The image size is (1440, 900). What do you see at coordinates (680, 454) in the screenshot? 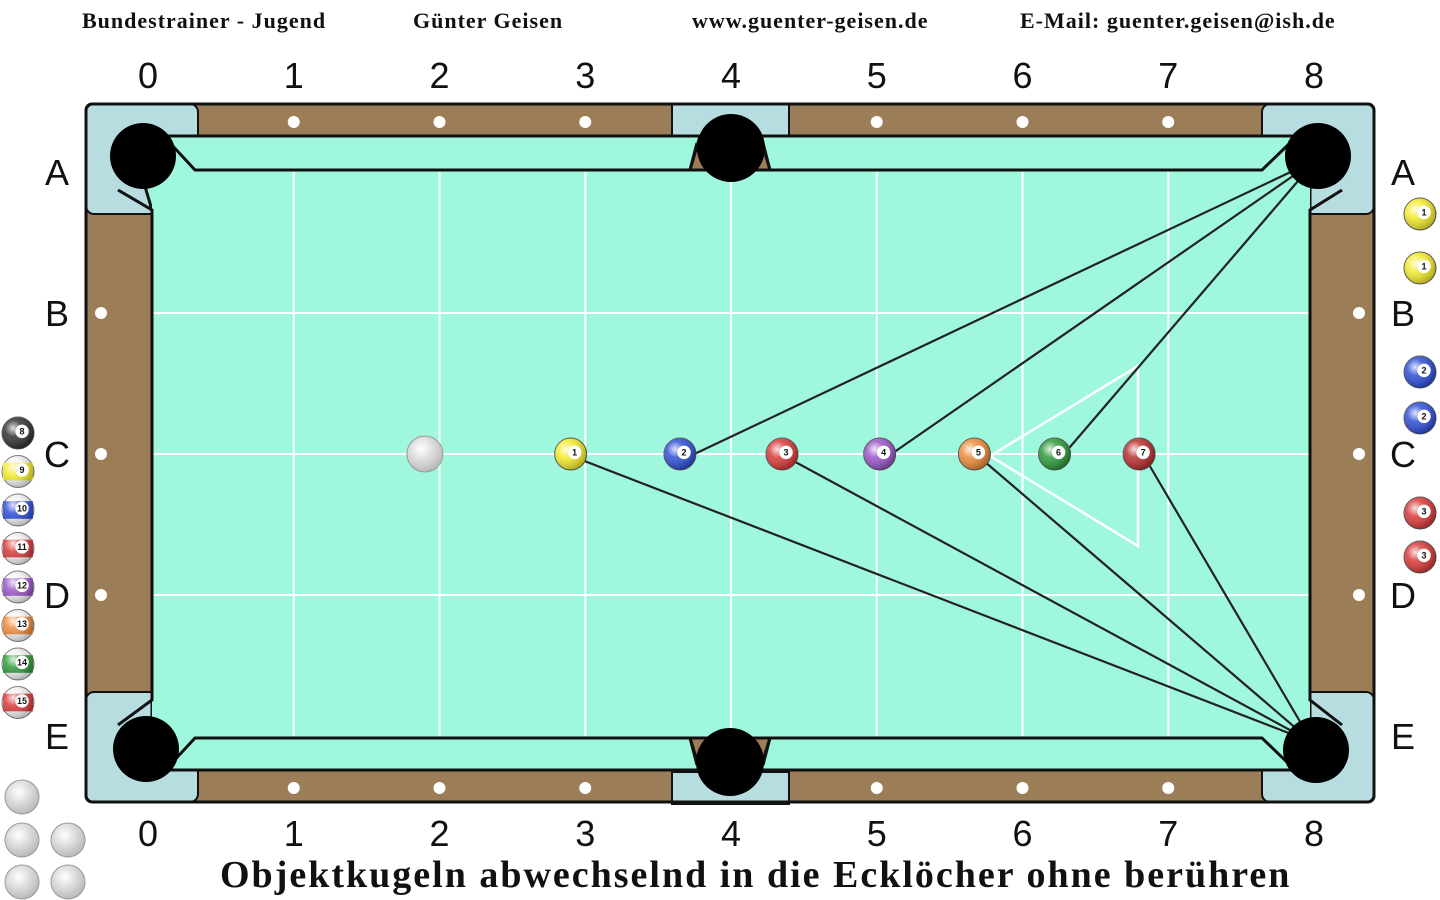
I see `object-ball: 2` at bounding box center [680, 454].